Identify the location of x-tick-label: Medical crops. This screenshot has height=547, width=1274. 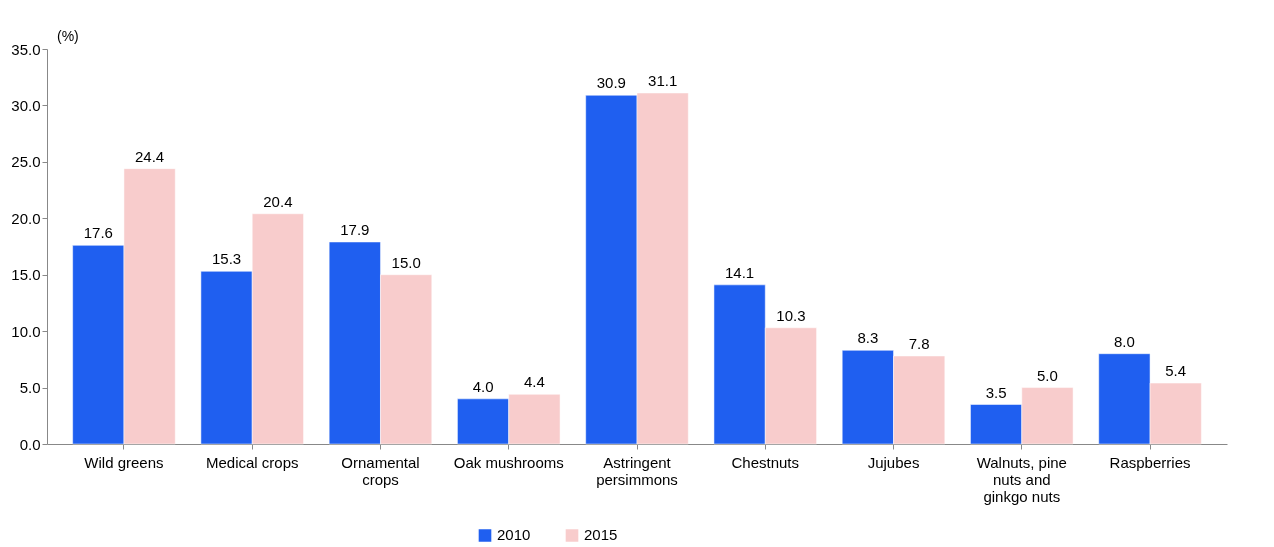
(252, 462).